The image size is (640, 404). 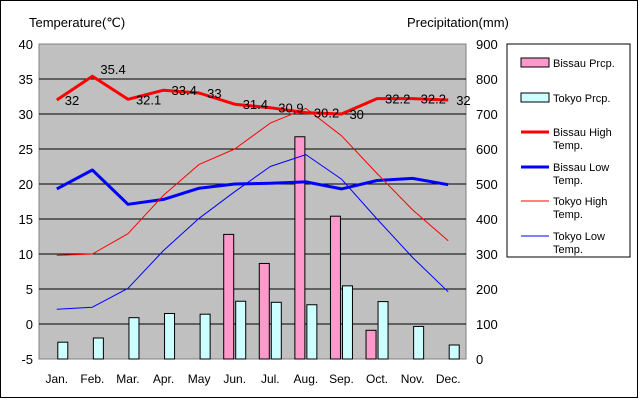 What do you see at coordinates (487, 202) in the screenshot?
I see `precipitation-axis: 0 100 200 300 400 500 600 700 800 900` at bounding box center [487, 202].